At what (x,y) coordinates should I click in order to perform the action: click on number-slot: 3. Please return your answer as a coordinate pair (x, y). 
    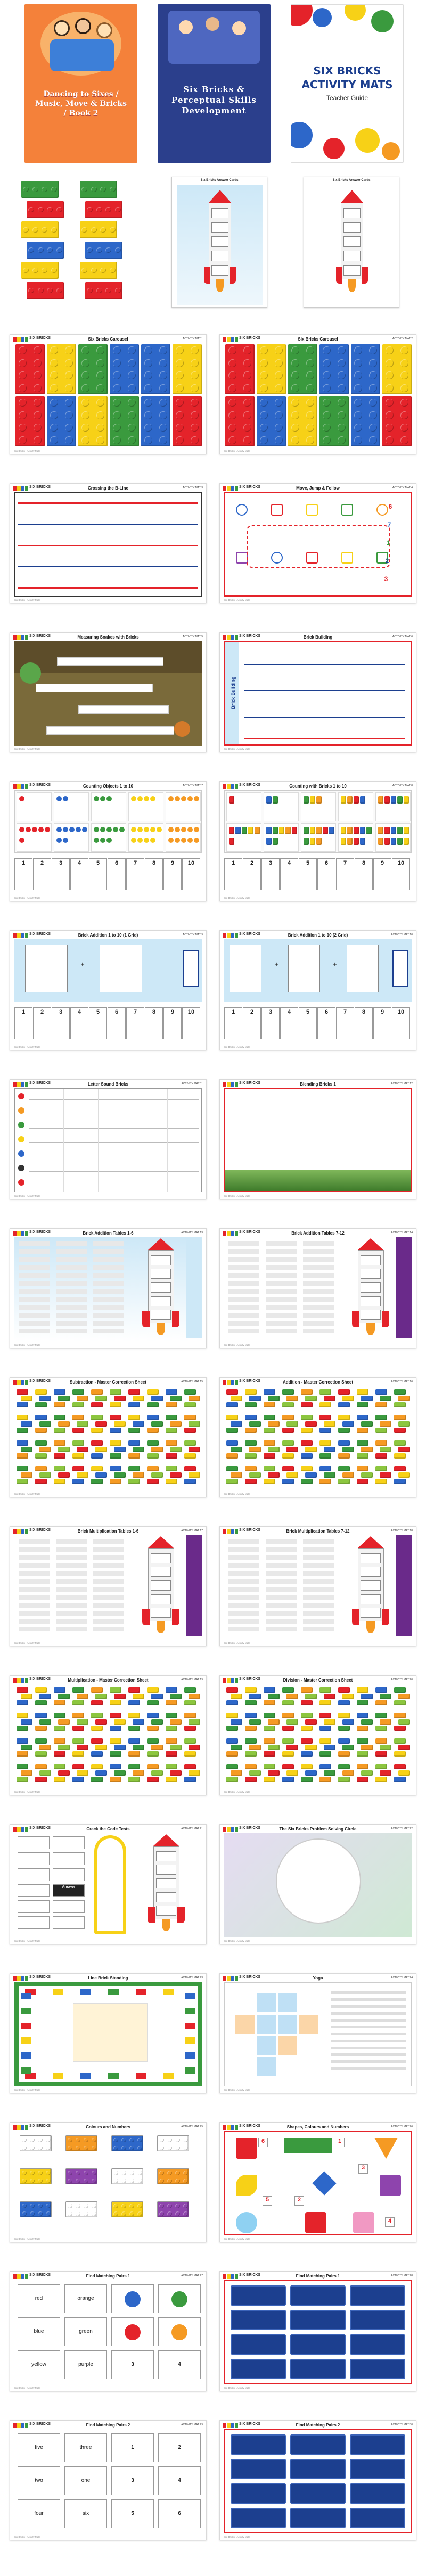
    Looking at the image, I should click on (270, 874).